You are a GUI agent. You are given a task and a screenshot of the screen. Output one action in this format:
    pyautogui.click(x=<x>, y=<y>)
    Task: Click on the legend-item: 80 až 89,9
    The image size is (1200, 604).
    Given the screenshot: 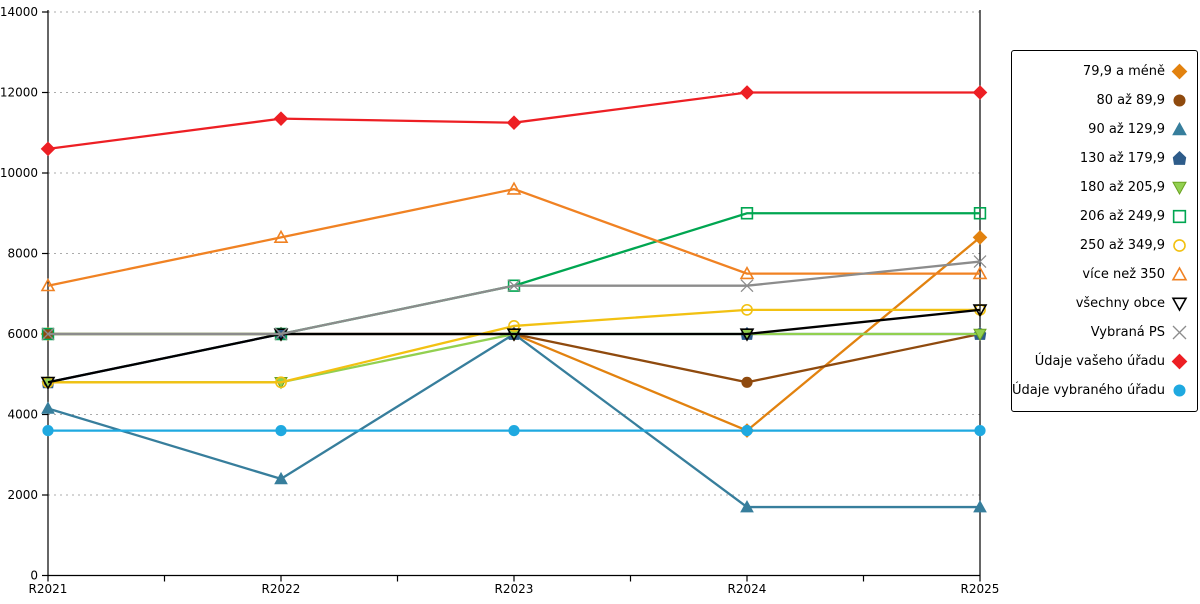 What is the action you would take?
    pyautogui.click(x=1104, y=100)
    